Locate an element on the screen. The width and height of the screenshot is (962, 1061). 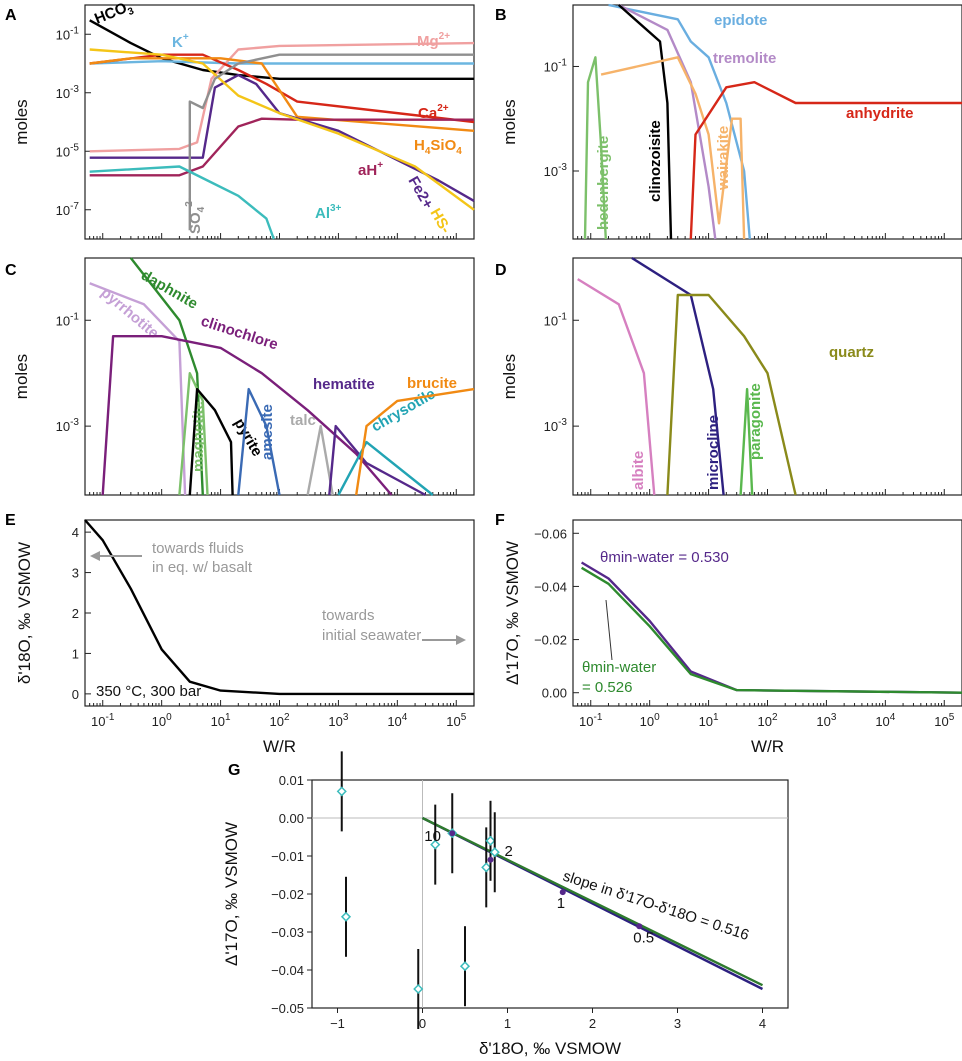
series-hco3- is located at coordinates (281, 49).